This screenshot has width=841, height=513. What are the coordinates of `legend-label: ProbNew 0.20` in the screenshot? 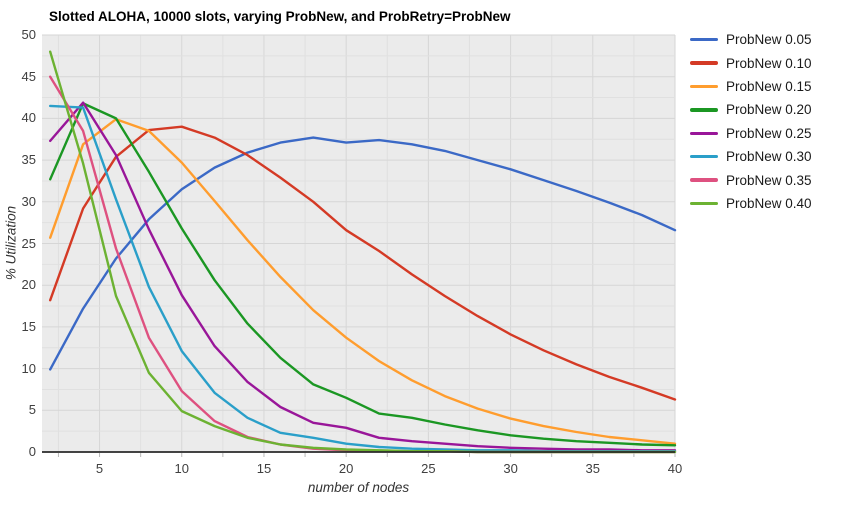 It's located at (769, 110).